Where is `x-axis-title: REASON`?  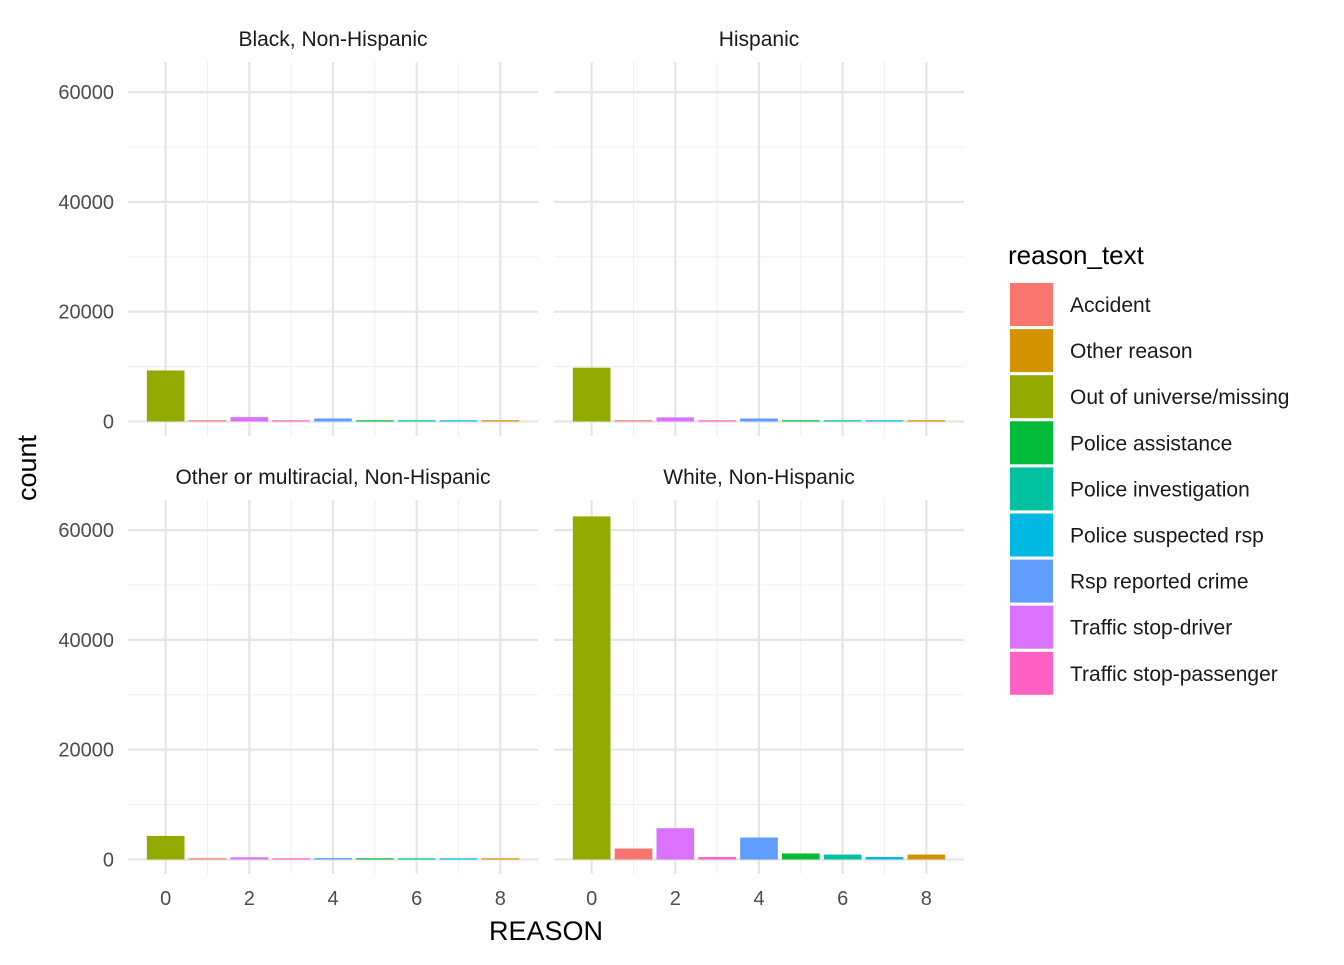
x-axis-title: REASON is located at coordinates (546, 931).